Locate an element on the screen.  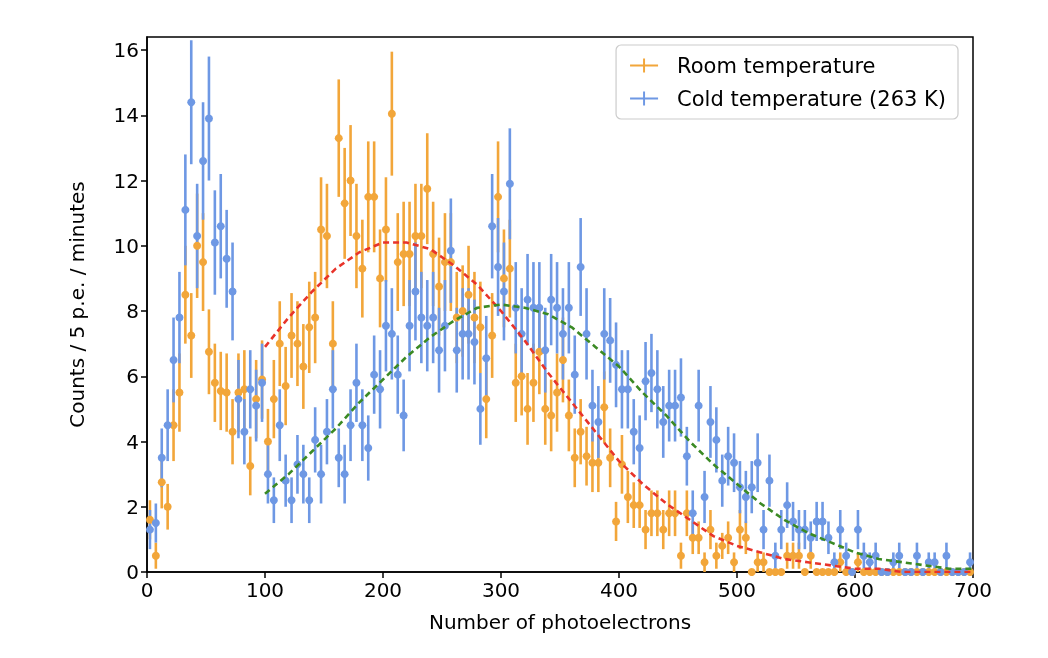
y-tick-label: 12 is located at coordinates (126, 180).